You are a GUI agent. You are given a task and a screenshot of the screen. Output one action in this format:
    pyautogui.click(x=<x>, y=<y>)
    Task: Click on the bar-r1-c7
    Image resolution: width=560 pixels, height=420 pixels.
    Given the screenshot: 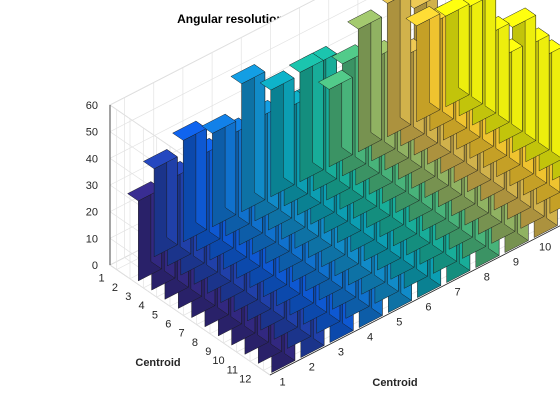 What is the action you would take?
    pyautogui.click(x=306, y=117)
    